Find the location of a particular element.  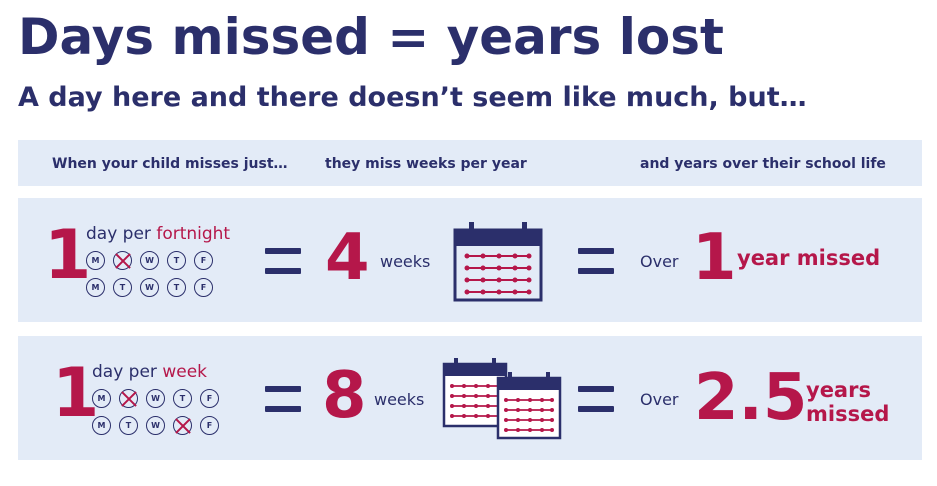

days-grid: M W T F M T W T F is located at coordinates (149, 278).